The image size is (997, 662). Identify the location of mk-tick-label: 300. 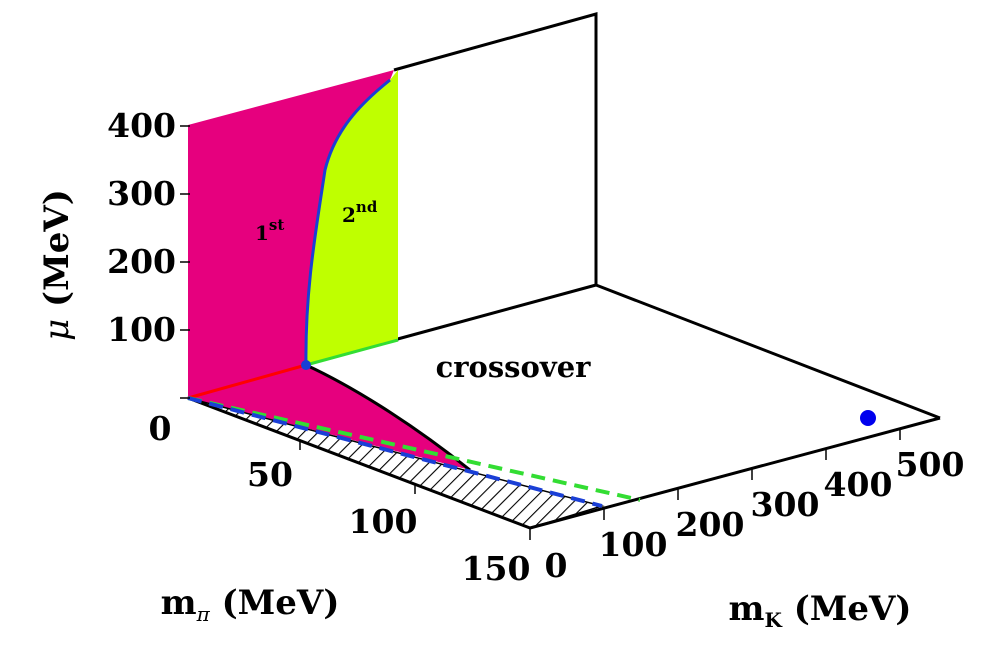
(785, 504).